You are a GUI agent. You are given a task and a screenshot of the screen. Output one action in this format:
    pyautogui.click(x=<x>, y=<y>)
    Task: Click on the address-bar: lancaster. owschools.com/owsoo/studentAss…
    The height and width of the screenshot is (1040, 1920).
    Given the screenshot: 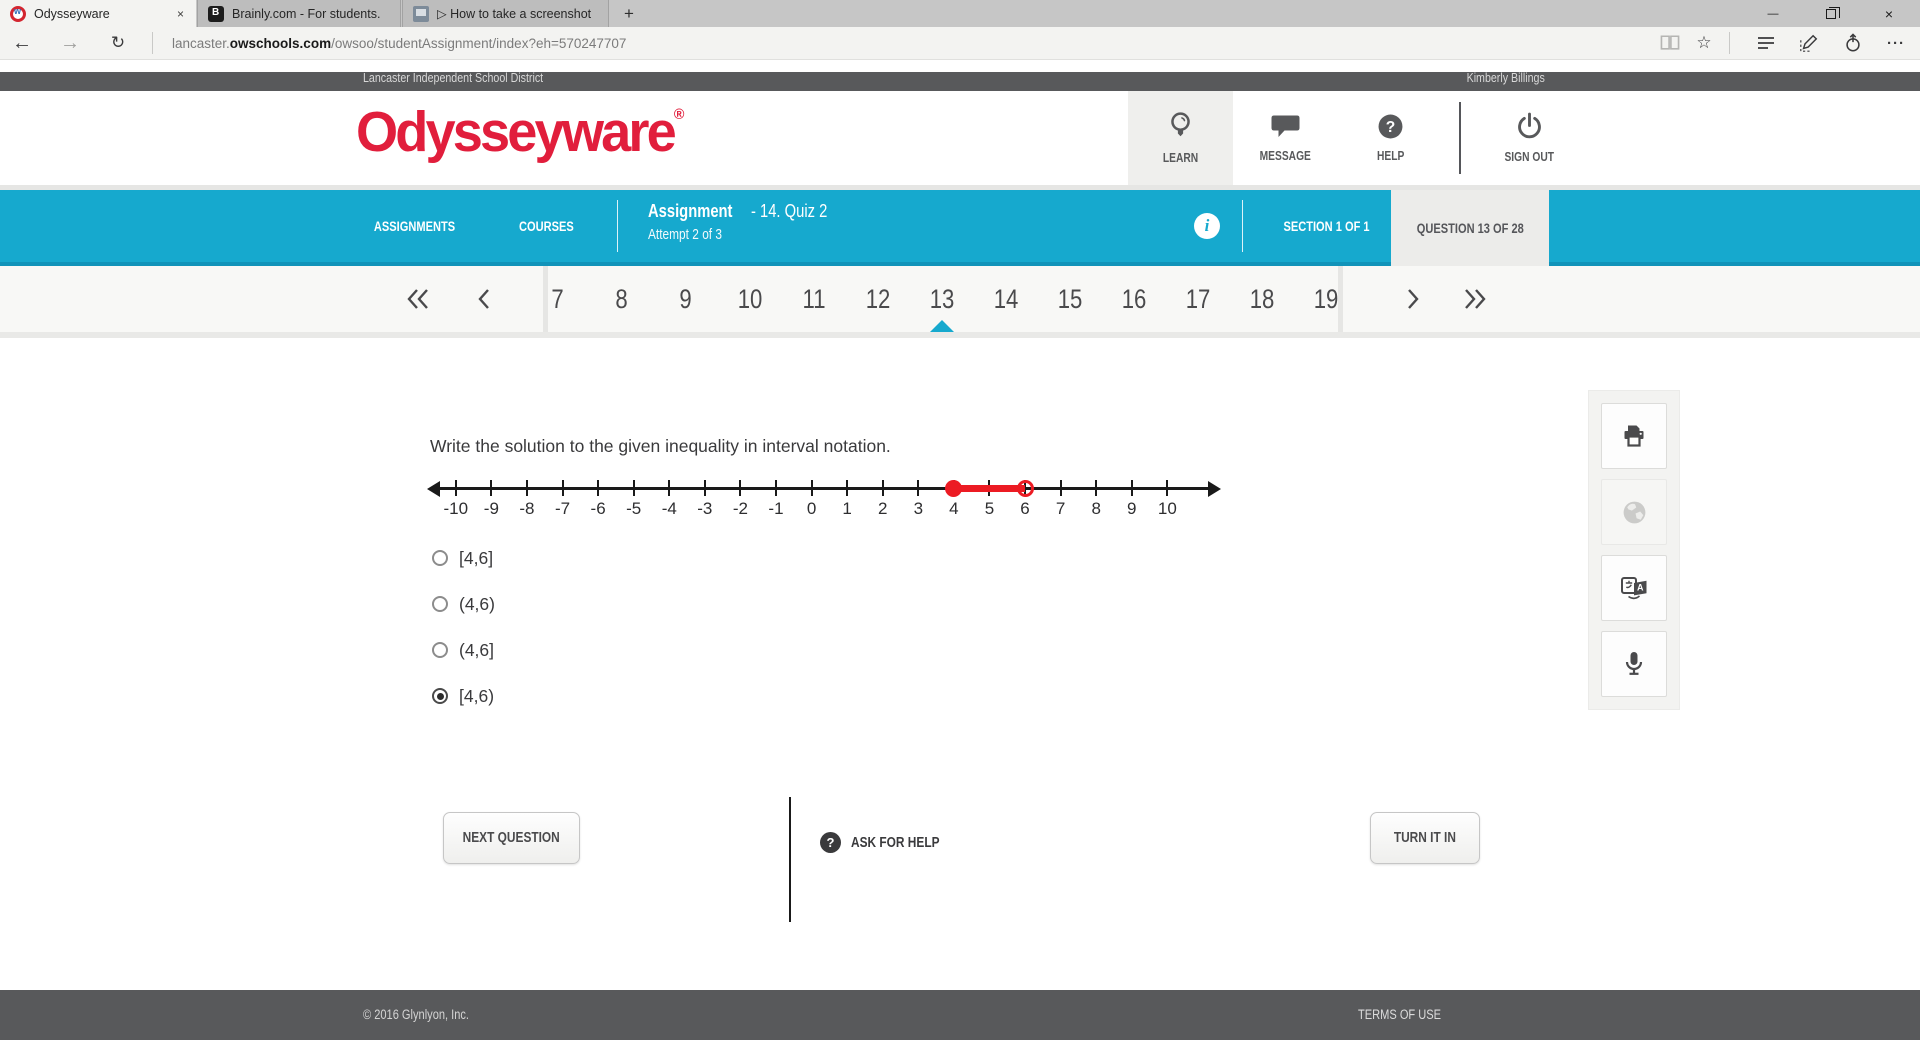 What is the action you would take?
    pyautogui.click(x=399, y=43)
    